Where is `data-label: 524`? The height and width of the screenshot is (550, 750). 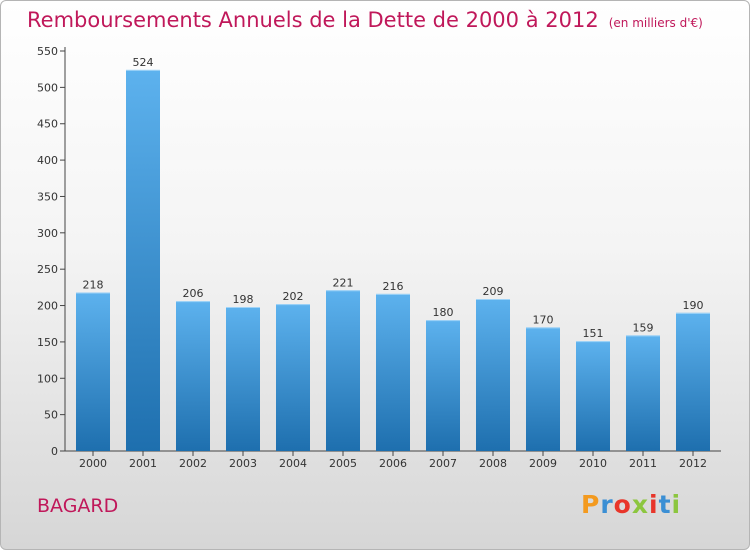 data-label: 524 is located at coordinates (143, 62).